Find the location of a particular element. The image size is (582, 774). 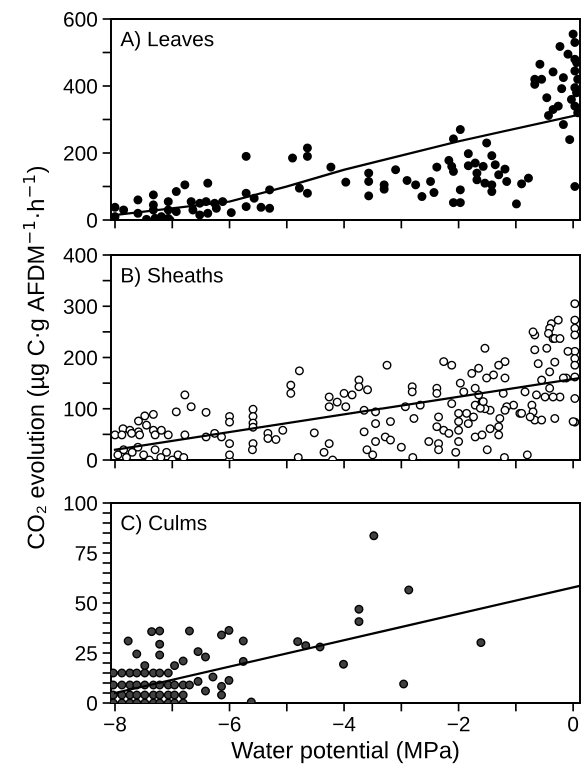

y-axis-title: CO₂ evolution (µg C·g AFDM$^{−1}$·h$^{−1}$) is located at coordinates (35, 357).